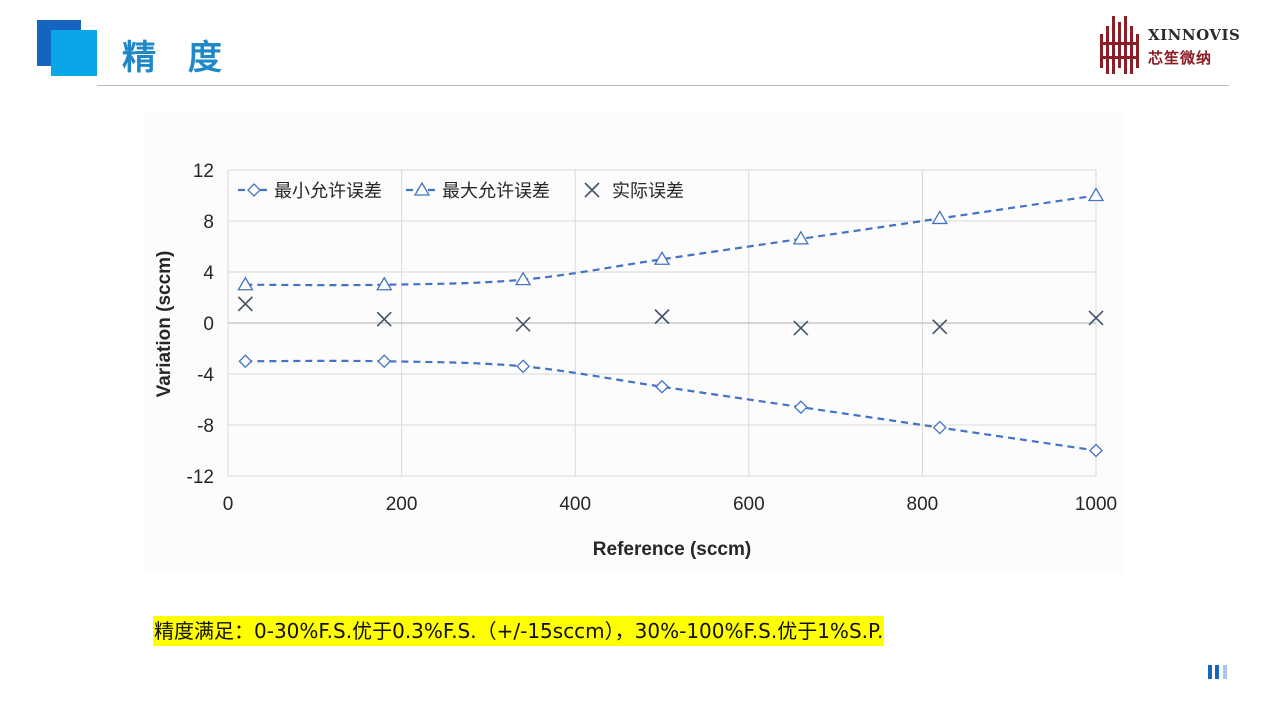 The image size is (1263, 704). I want to click on x-tick-label: 1000, so click(1096, 504).